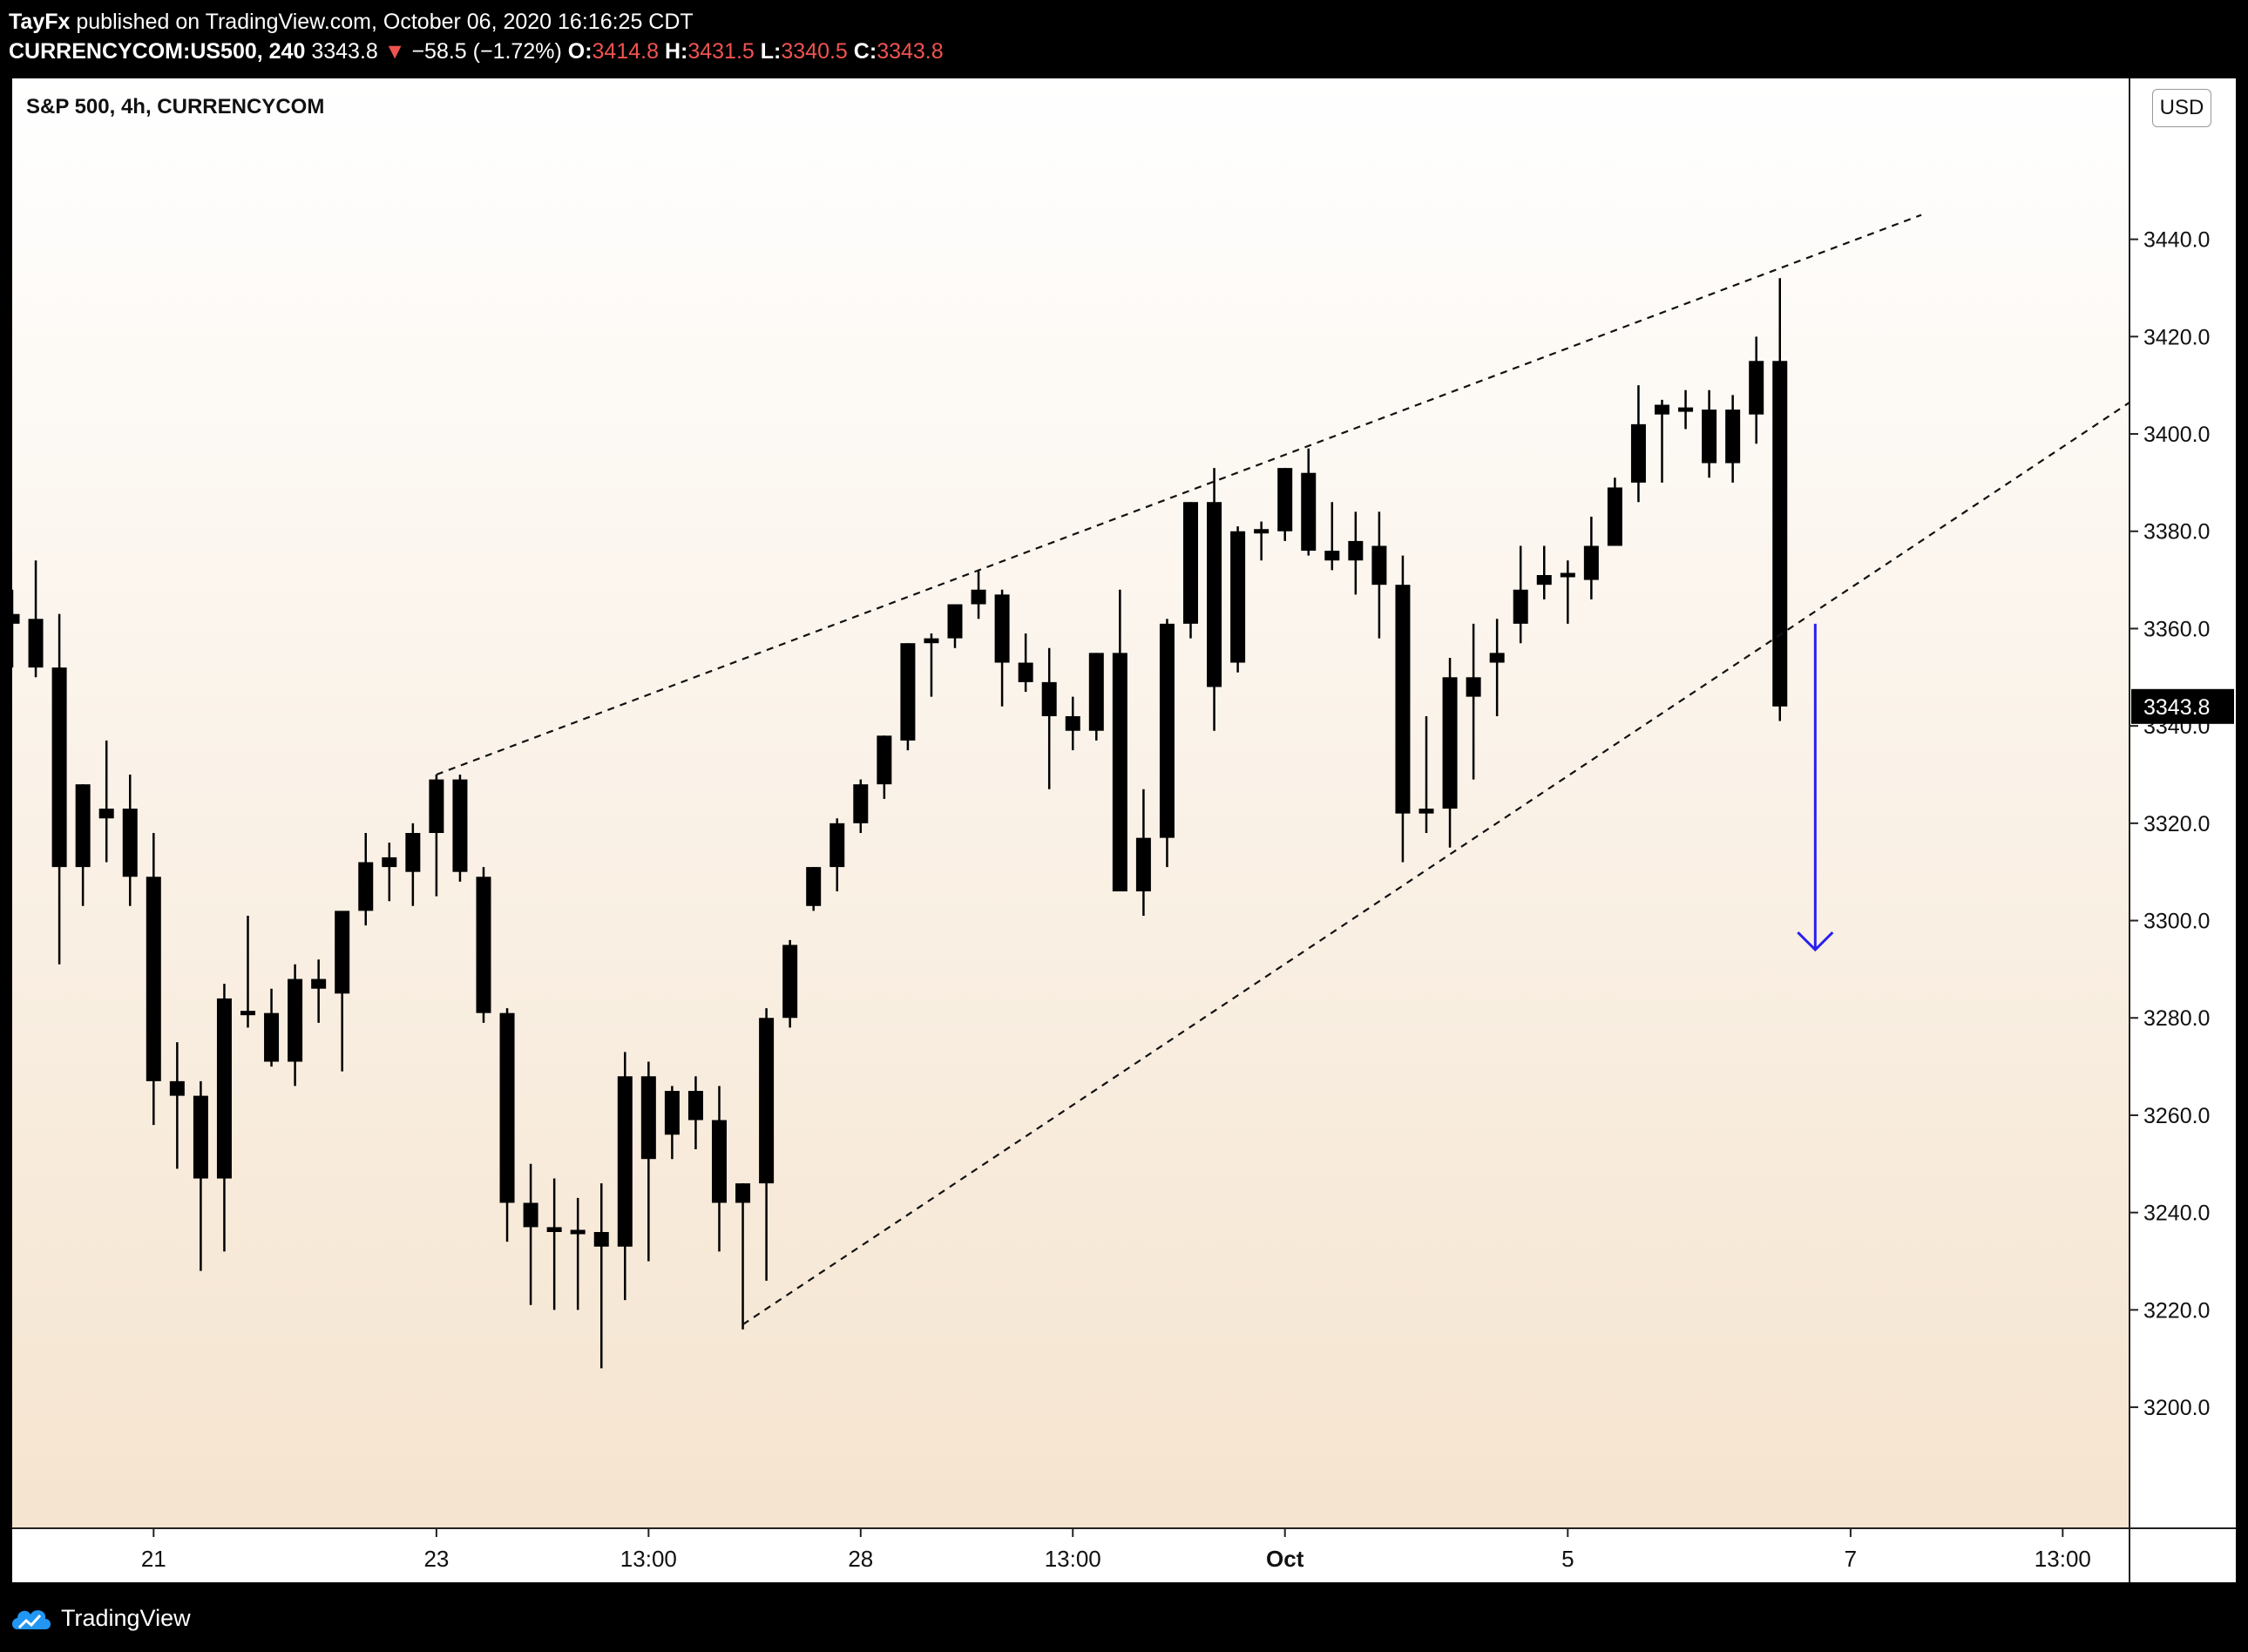 This screenshot has height=1652, width=2248. Describe the element at coordinates (1567, 1559) in the screenshot. I see `x-tick-label: 5` at that location.